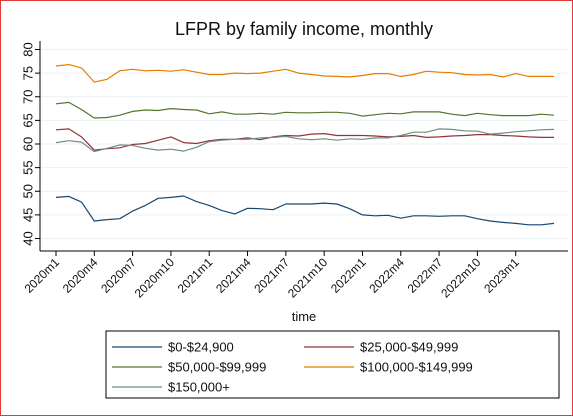 The image size is (573, 420). I want to click on y-tick-label: 80, so click(28, 49).